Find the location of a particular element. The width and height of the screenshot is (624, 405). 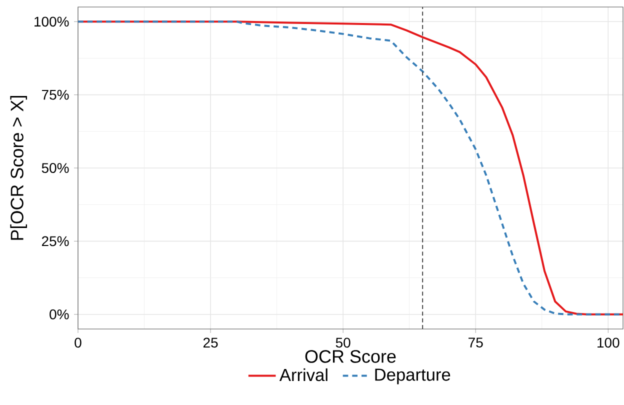

y-tick-label: 25% is located at coordinates (55, 241).